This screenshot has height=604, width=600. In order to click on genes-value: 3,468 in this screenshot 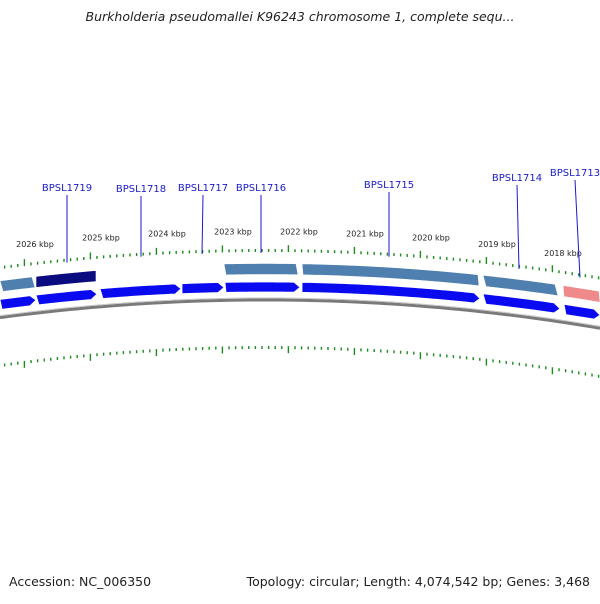, I will do `click(572, 581)`.